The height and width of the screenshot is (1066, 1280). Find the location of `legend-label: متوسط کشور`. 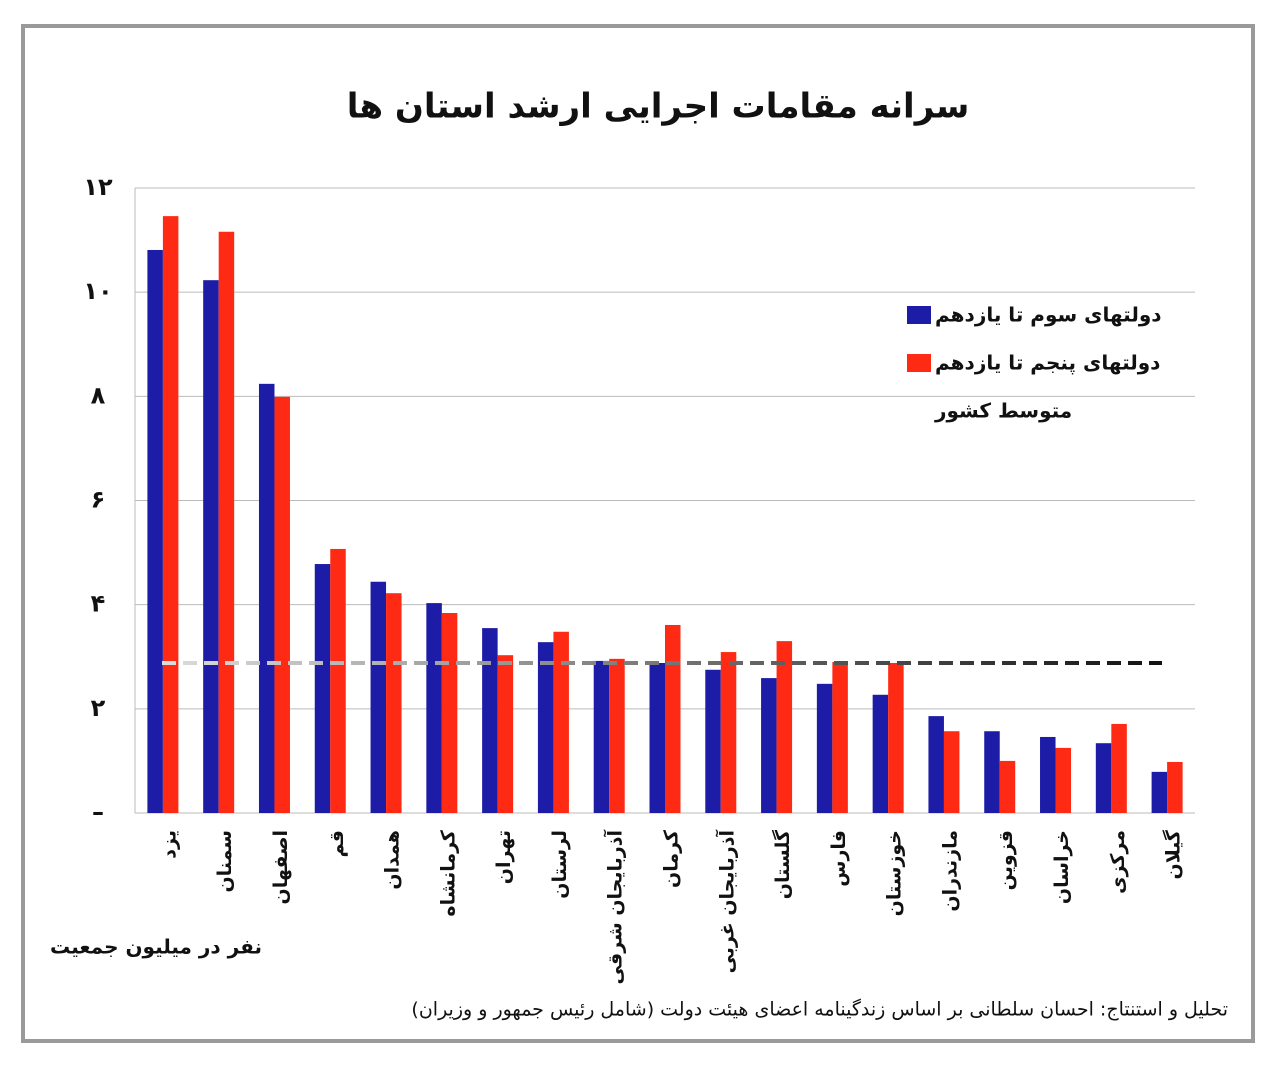

legend-label: متوسط کشور is located at coordinates (1003, 411).